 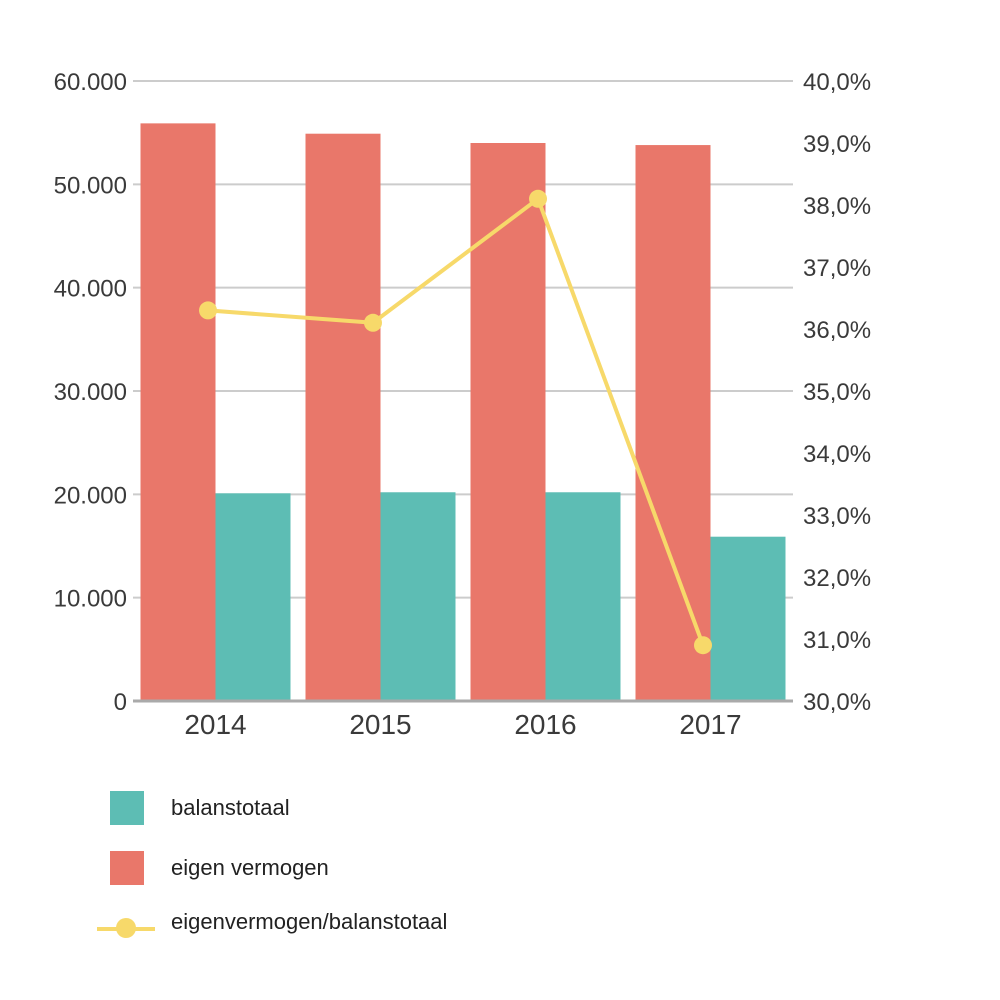 I want to click on right-y-tick-label: 34,0%, so click(x=837, y=454).